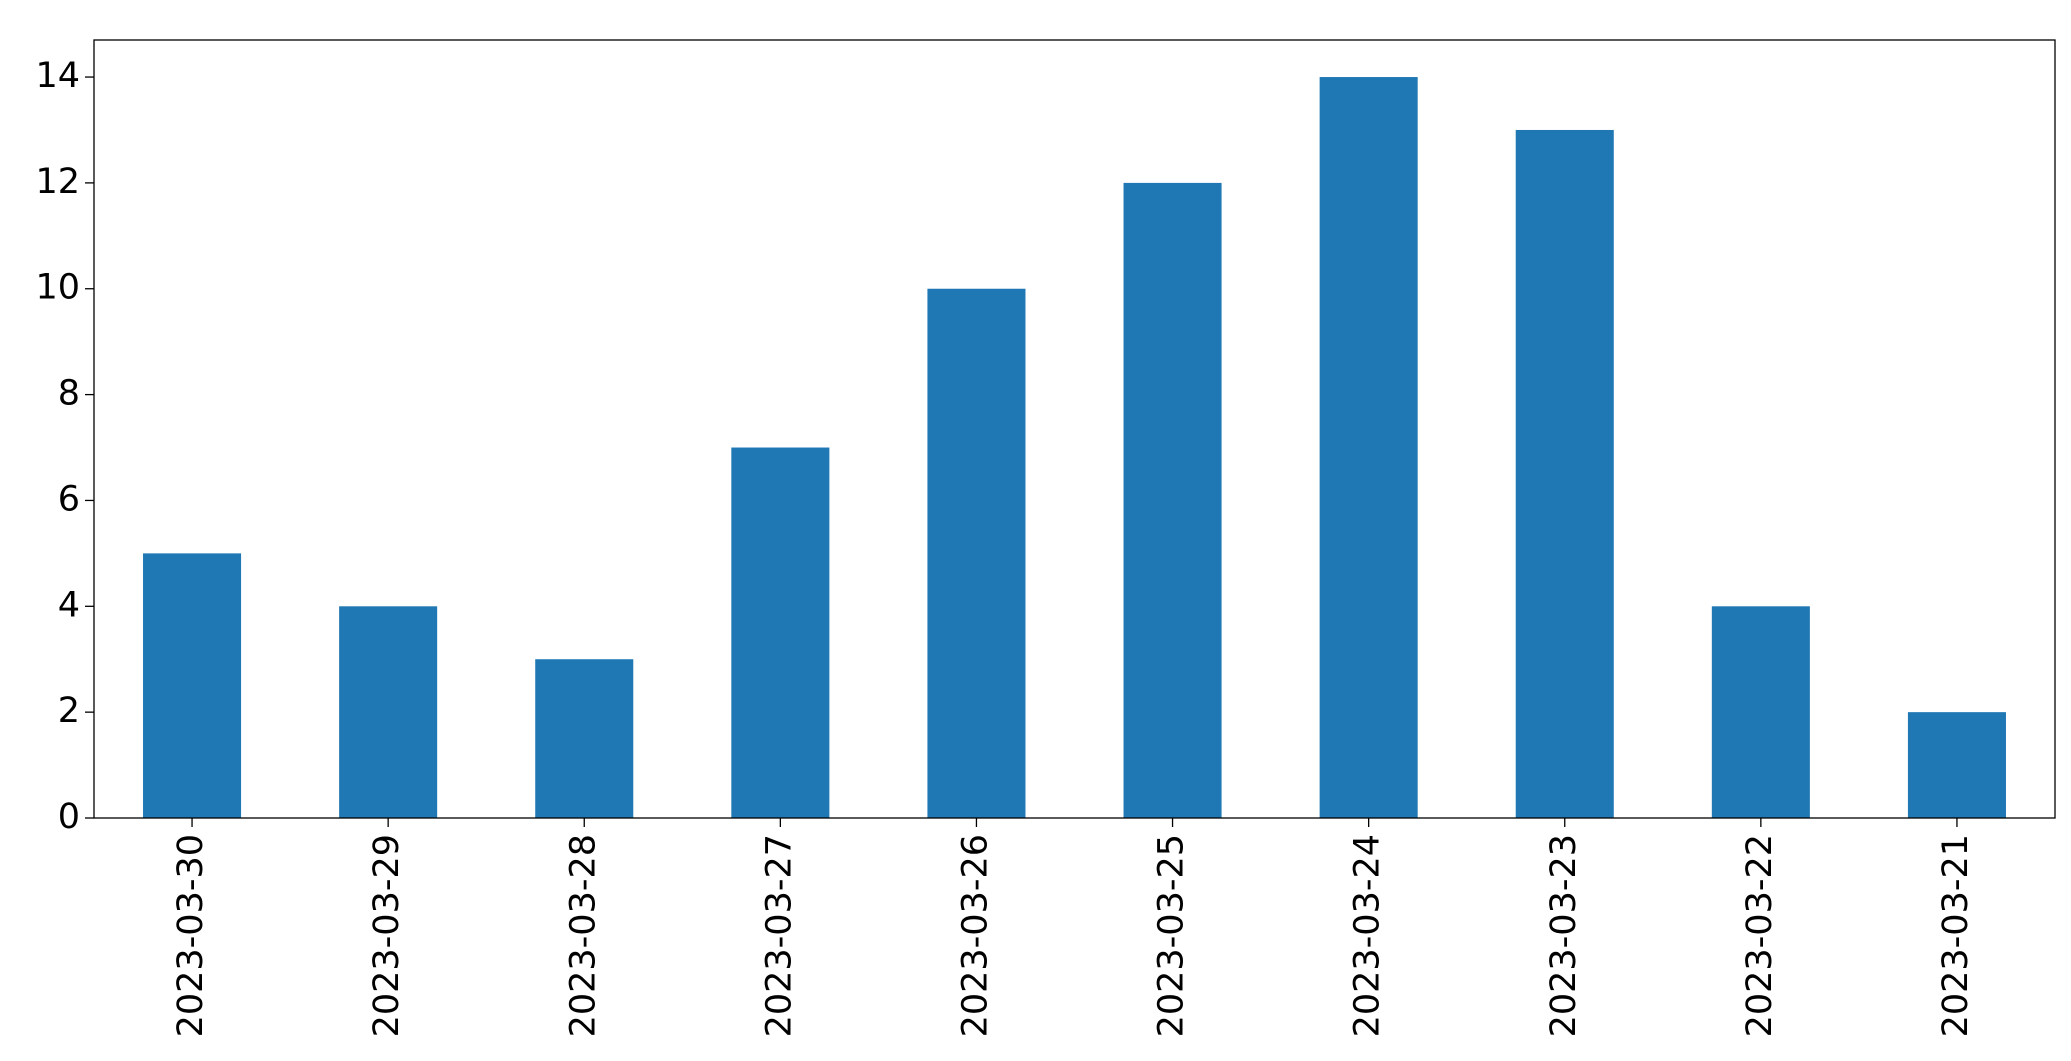  Describe the element at coordinates (57, 182) in the screenshot. I see `y-tick-label: 12` at that location.